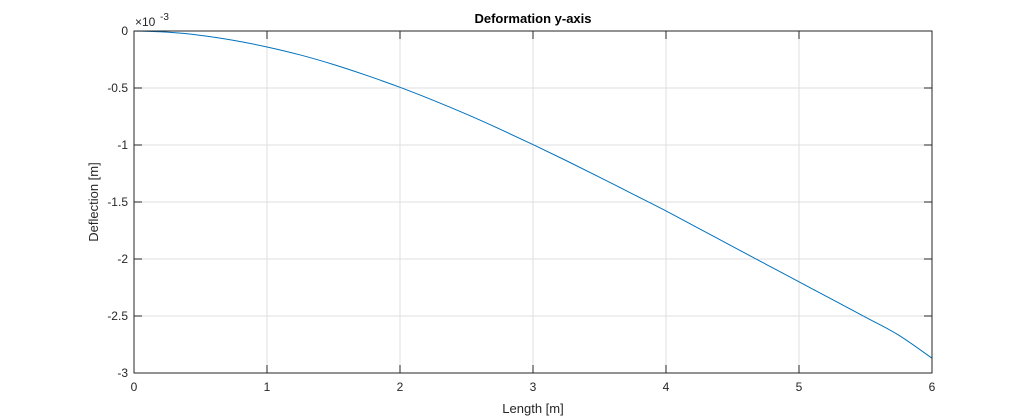 This screenshot has width=1031, height=420. I want to click on x-tick-label: 1, so click(267, 387).